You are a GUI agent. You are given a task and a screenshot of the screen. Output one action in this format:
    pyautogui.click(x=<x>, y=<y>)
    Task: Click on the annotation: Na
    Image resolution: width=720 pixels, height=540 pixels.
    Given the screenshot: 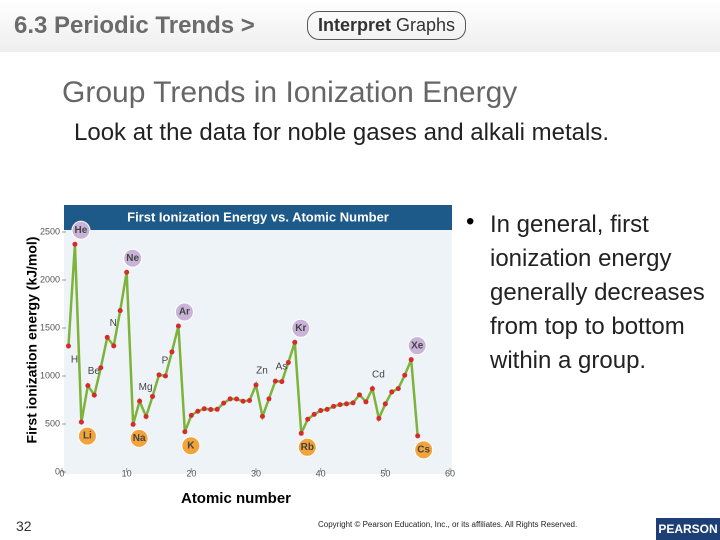 What is the action you would take?
    pyautogui.click(x=139, y=438)
    